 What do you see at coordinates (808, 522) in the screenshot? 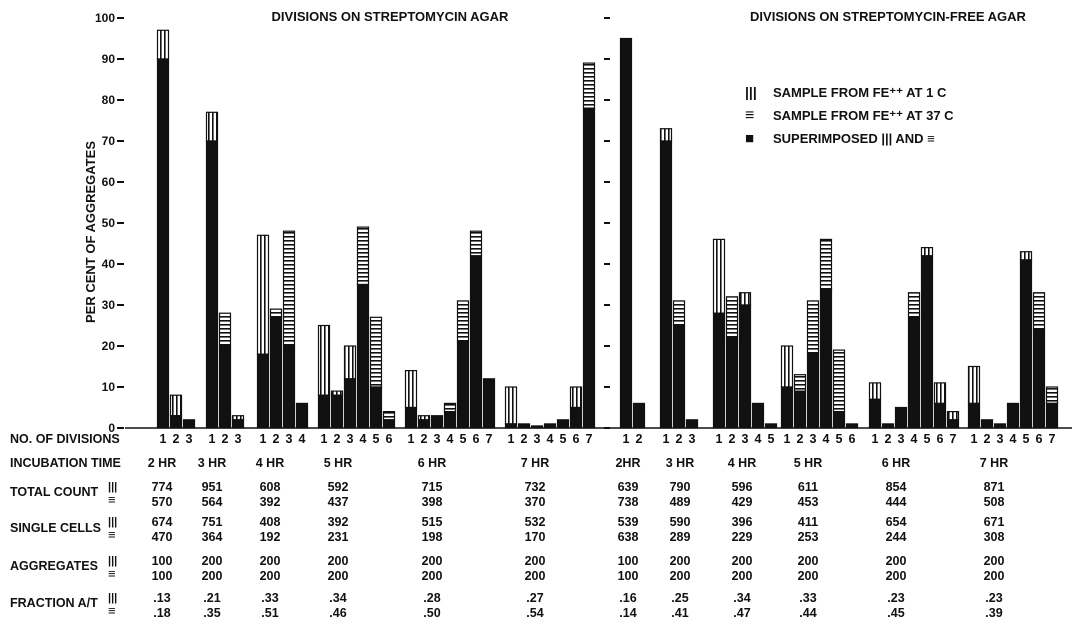
I see `single-cells-1c: 411` at bounding box center [808, 522].